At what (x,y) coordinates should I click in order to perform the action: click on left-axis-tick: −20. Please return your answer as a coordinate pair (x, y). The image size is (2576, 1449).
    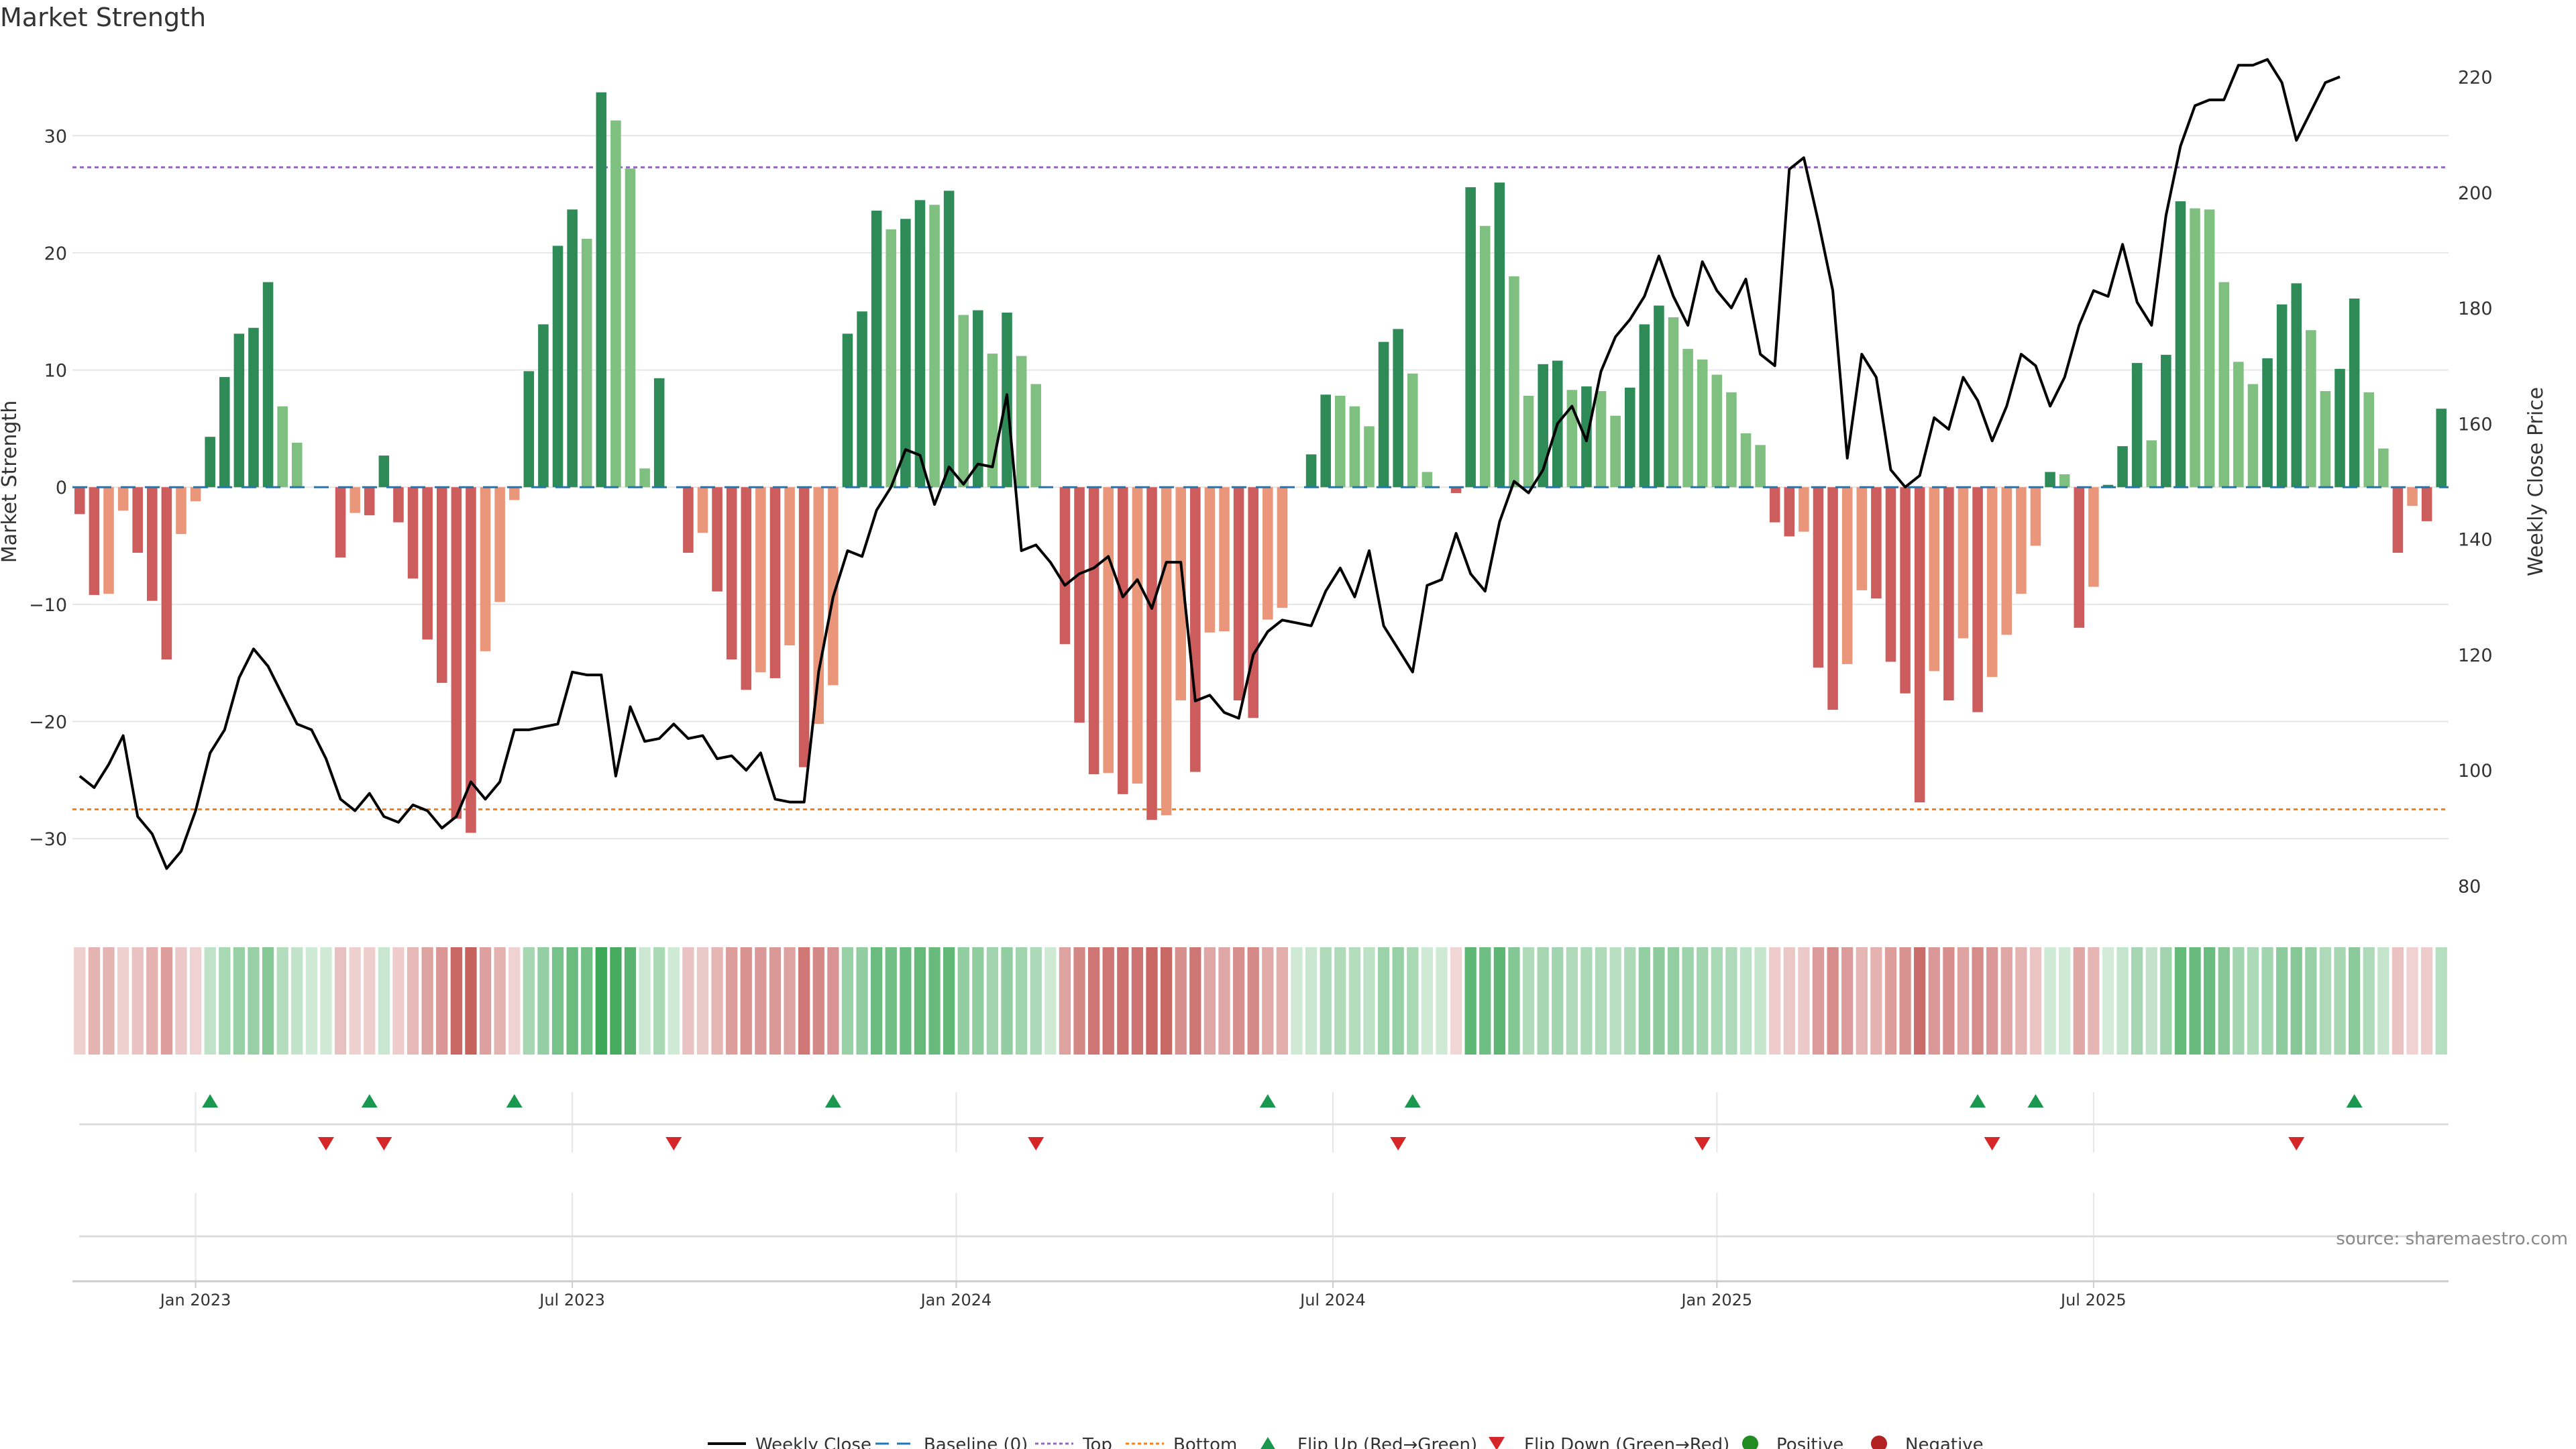
    Looking at the image, I should click on (48, 722).